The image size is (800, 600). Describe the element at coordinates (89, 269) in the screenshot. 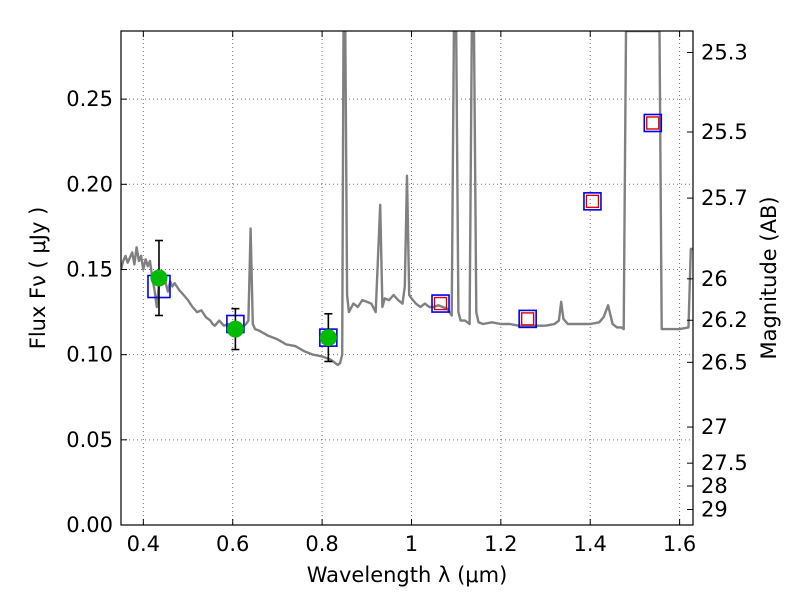

I see `y-tick-label: 0.15` at that location.